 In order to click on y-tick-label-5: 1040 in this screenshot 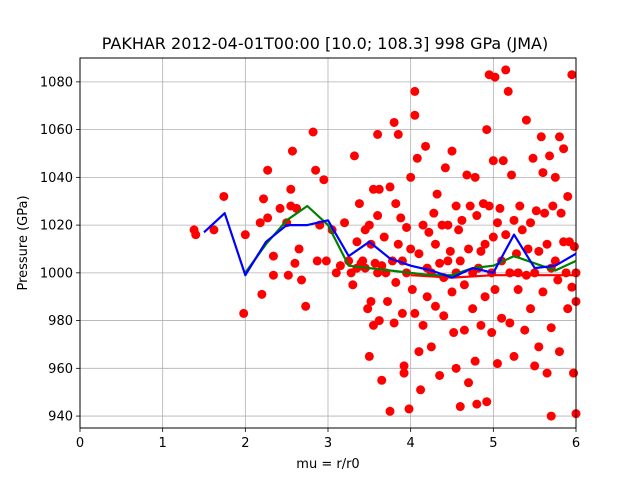, I will do `click(56, 178)`.